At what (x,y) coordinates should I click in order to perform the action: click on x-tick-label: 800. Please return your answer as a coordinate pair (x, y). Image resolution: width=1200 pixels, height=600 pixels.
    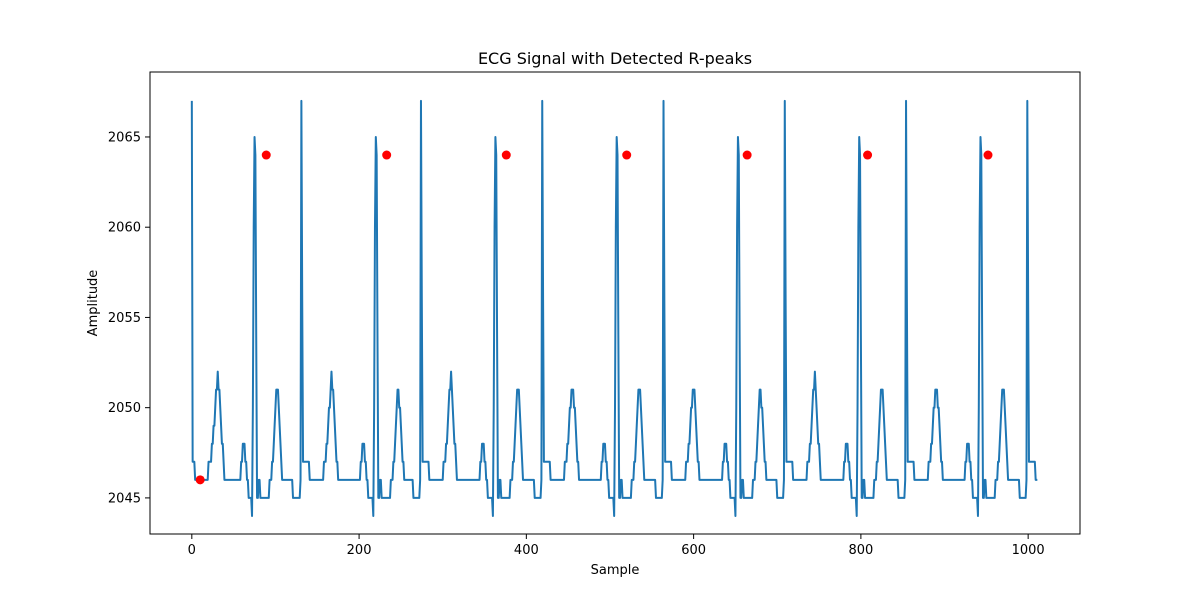
    Looking at the image, I should click on (860, 550).